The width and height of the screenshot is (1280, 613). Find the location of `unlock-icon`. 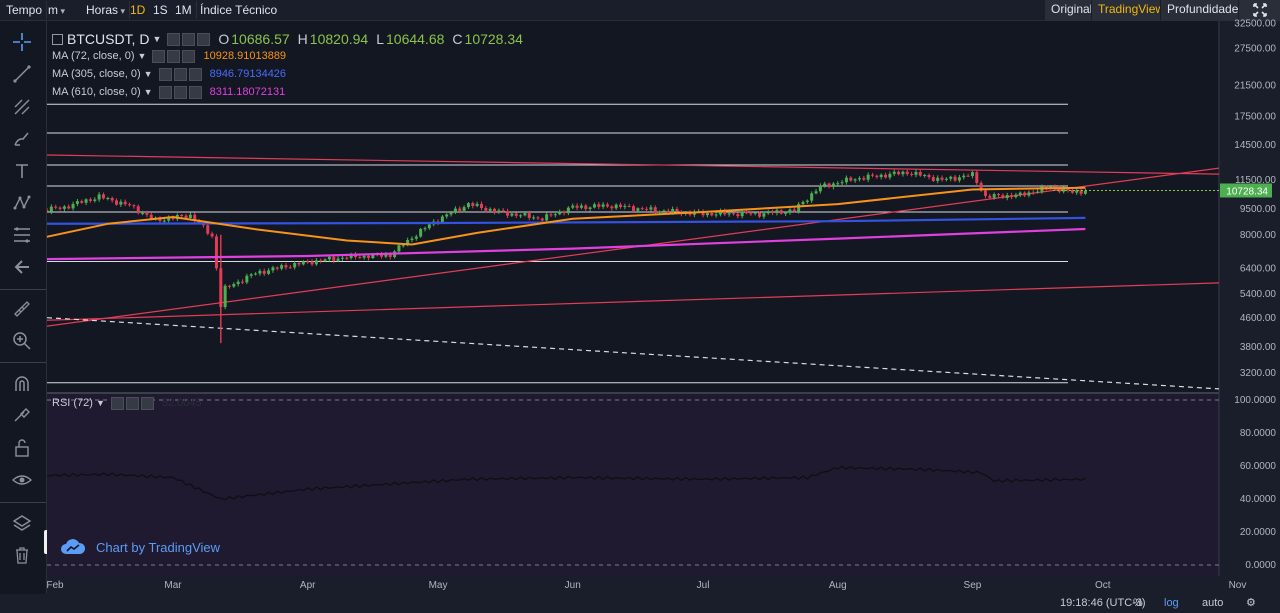

unlock-icon is located at coordinates (22, 448).